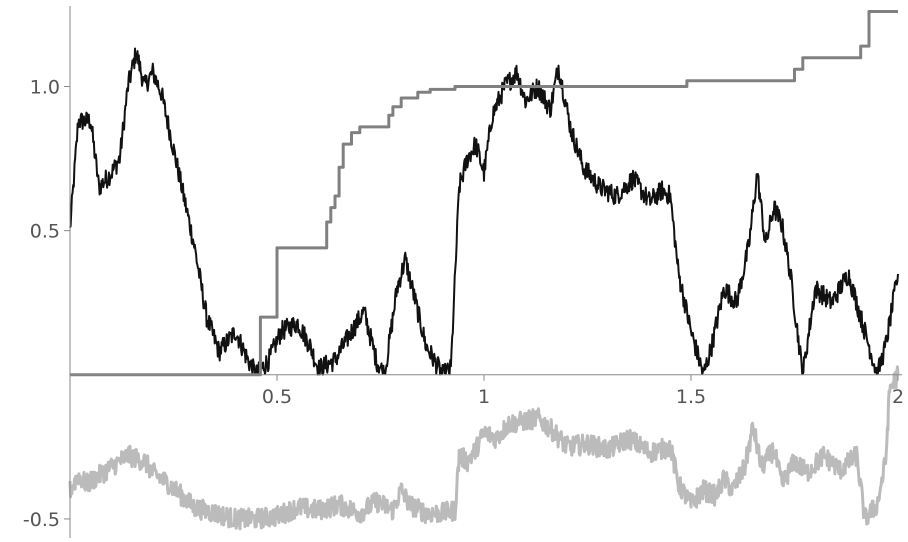 This screenshot has height=542, width=908. I want to click on x-tick-label: 1.5, so click(691, 397).